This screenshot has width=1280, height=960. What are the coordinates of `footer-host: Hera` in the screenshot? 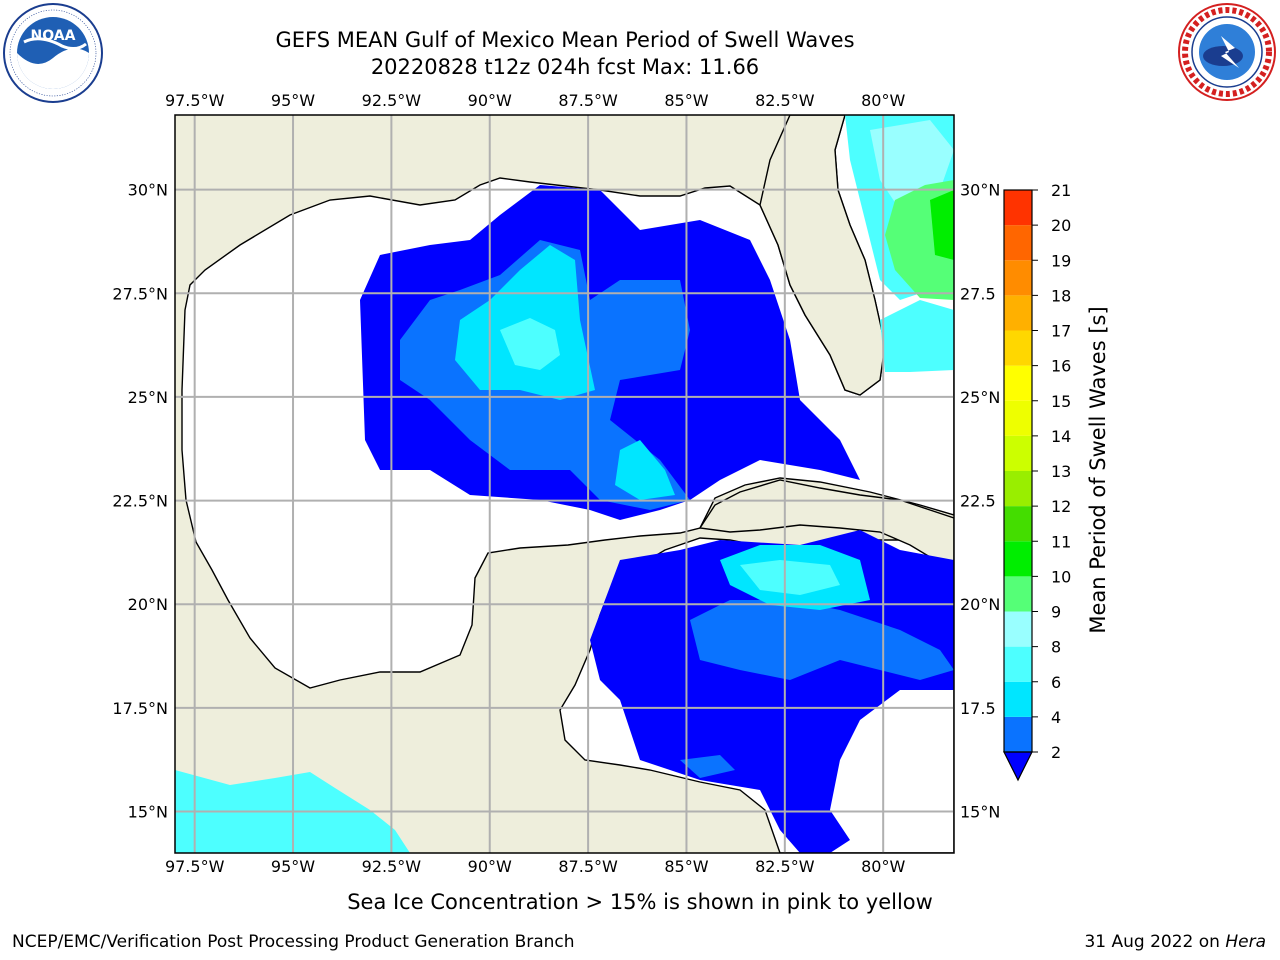 It's located at (1245, 942).